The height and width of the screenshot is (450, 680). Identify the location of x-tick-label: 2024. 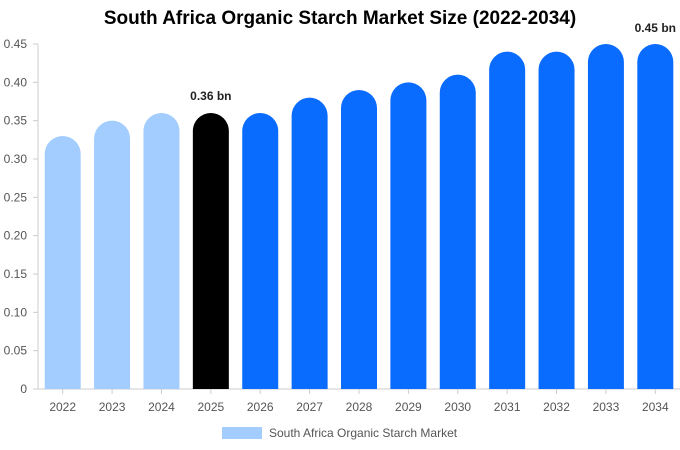
(161, 407).